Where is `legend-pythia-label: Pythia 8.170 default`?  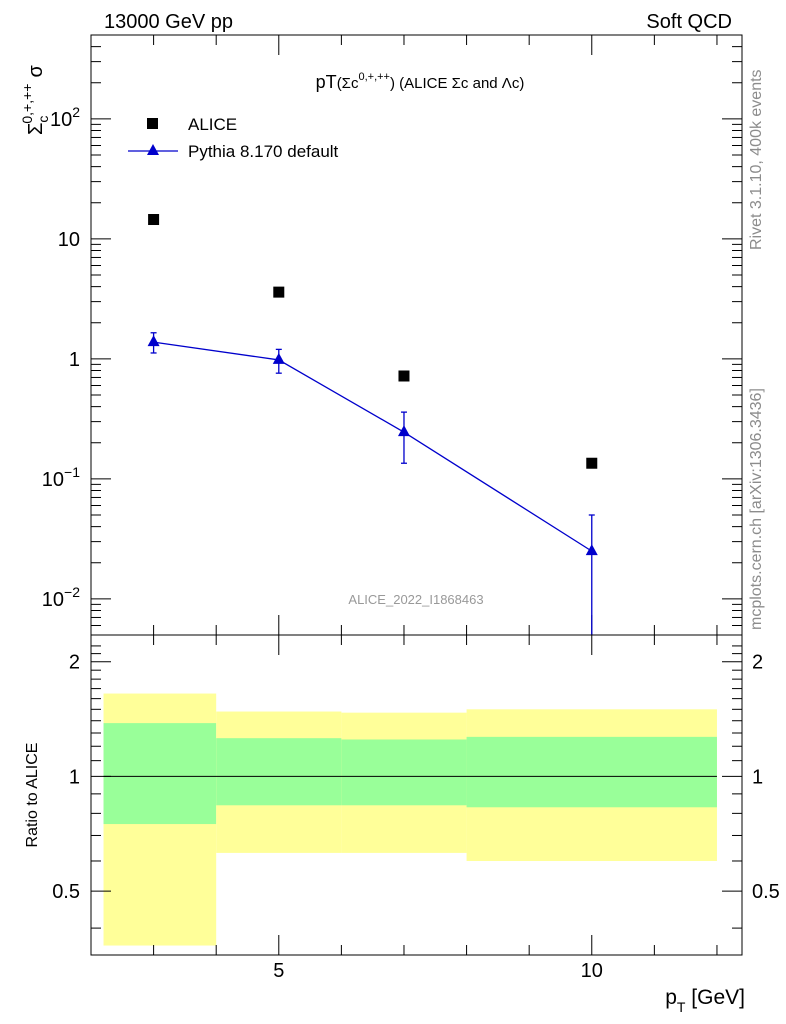 legend-pythia-label: Pythia 8.170 default is located at coordinates (263, 151).